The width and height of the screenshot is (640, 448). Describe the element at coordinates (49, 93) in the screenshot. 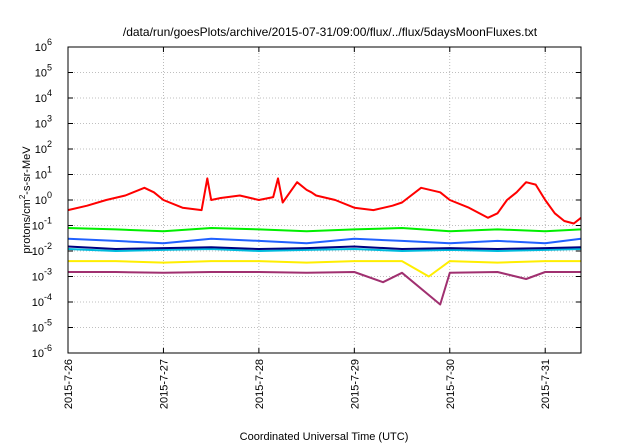

I see `y-tick-exponent: 4` at that location.